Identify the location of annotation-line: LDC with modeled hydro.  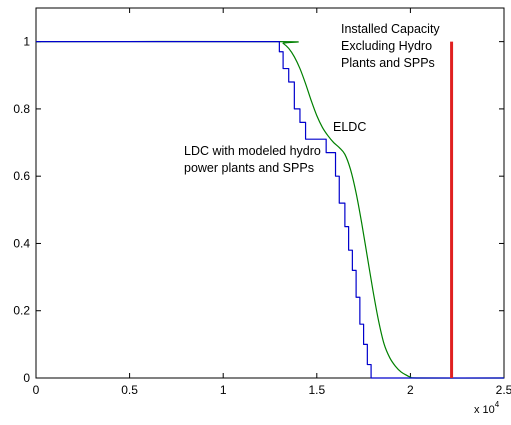
(252, 151).